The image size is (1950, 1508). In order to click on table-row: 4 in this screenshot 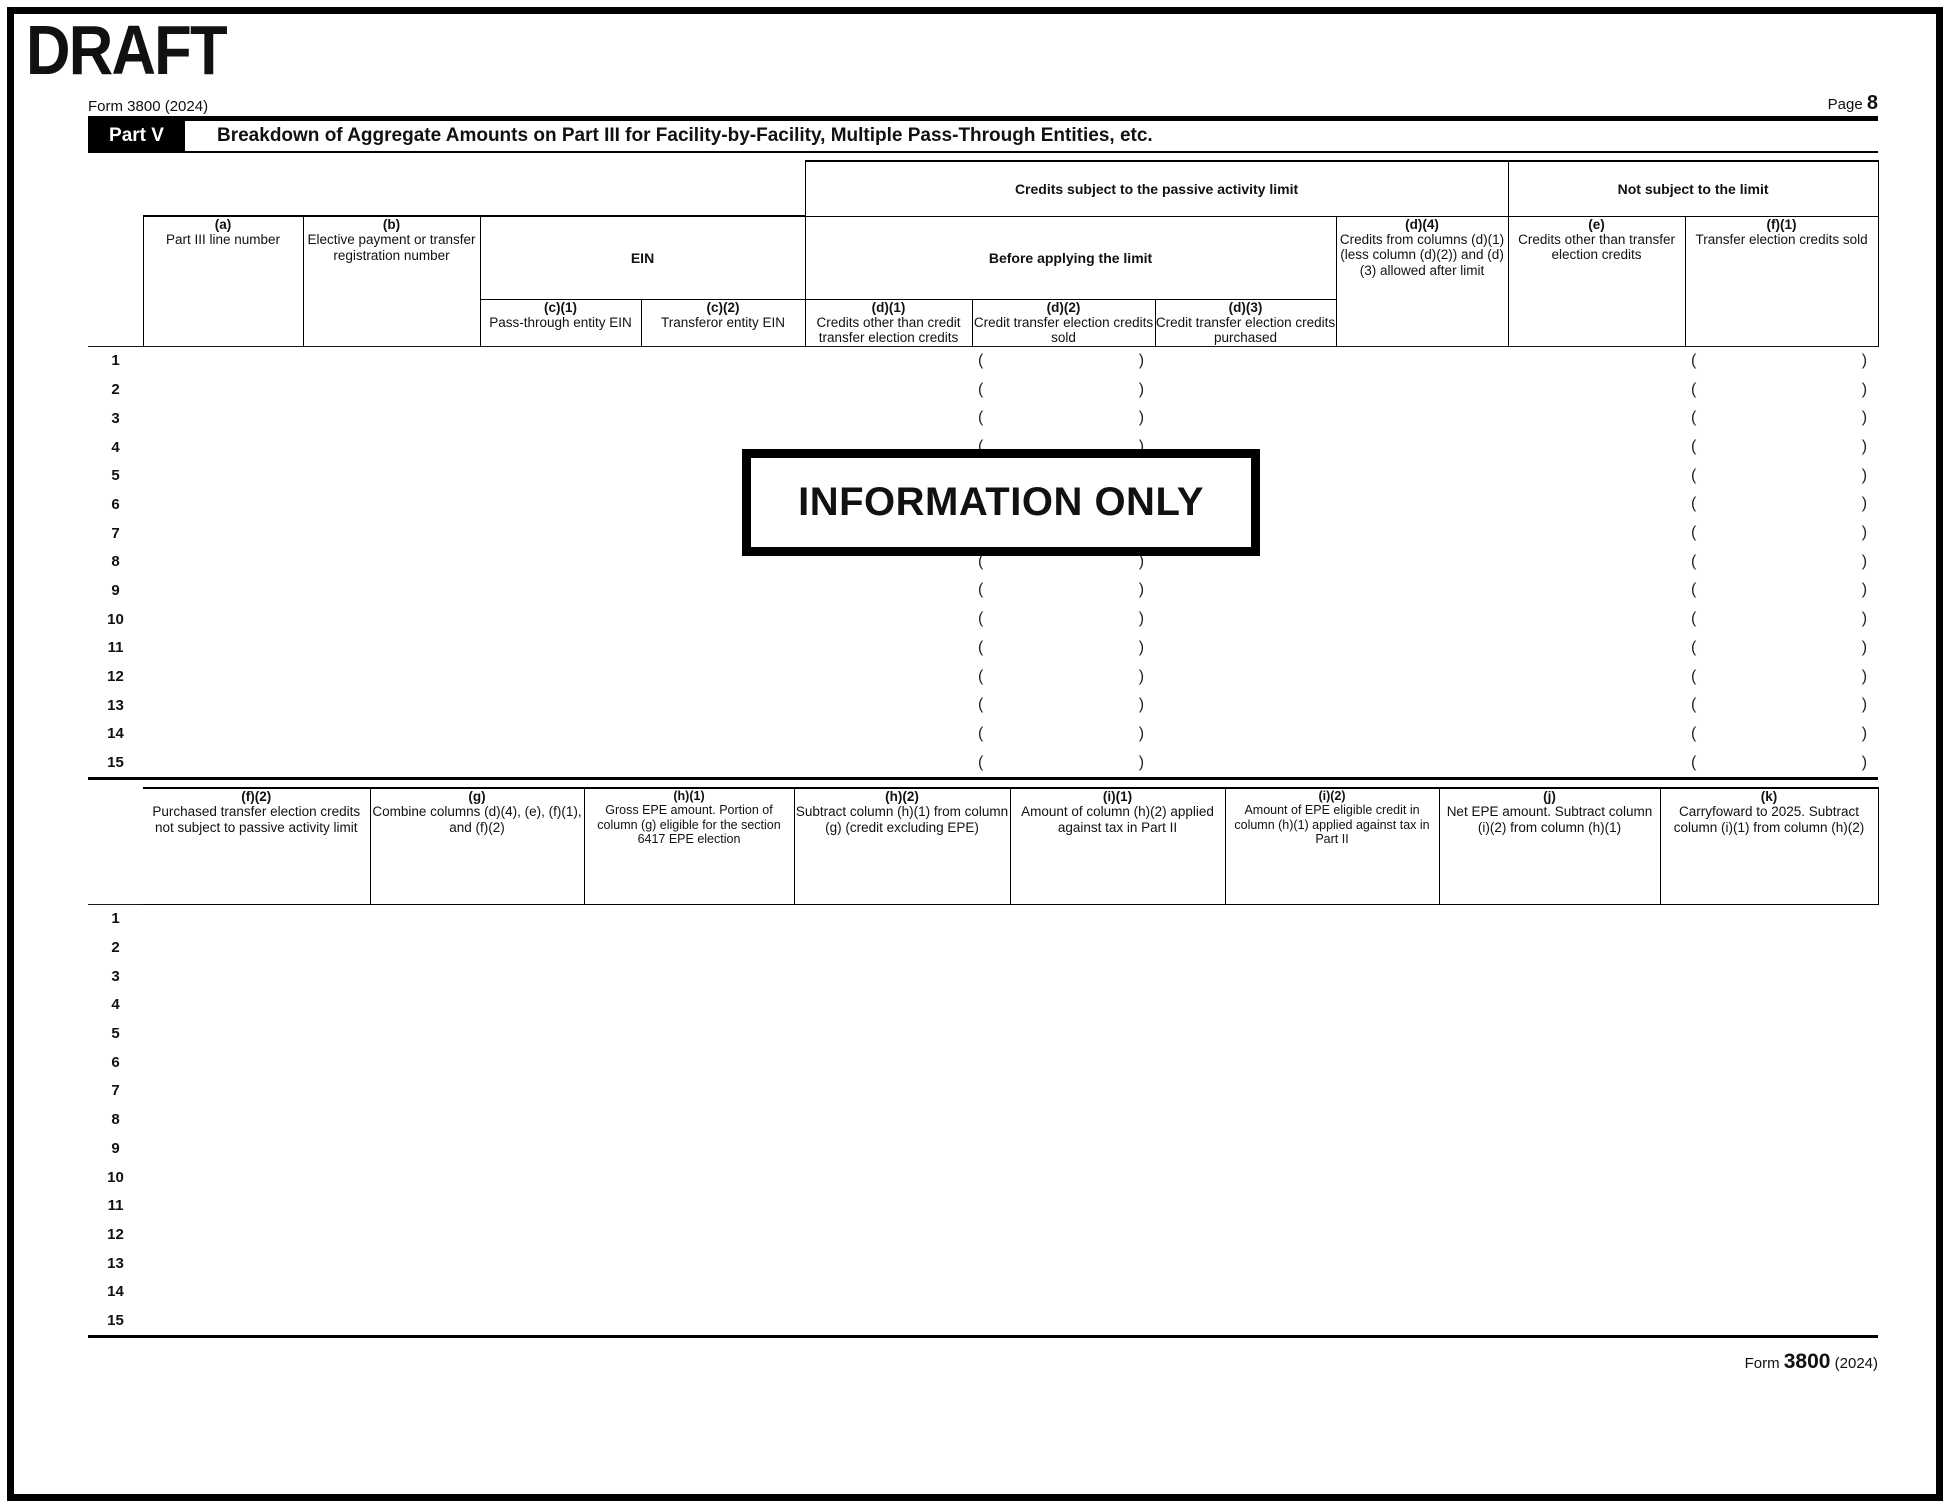, I will do `click(983, 1005)`.